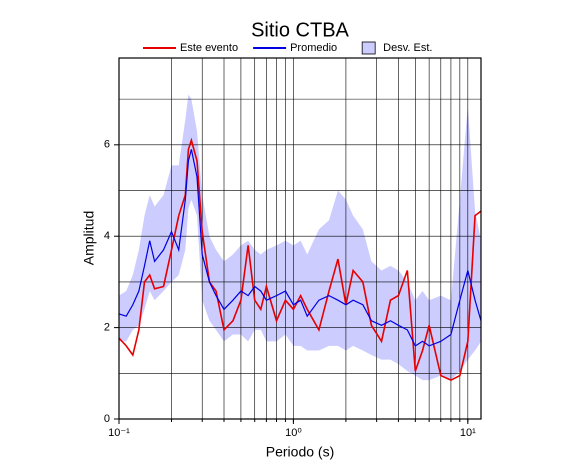  What do you see at coordinates (119, 433) in the screenshot?
I see `x-tick-label: 10⁻¹` at bounding box center [119, 433].